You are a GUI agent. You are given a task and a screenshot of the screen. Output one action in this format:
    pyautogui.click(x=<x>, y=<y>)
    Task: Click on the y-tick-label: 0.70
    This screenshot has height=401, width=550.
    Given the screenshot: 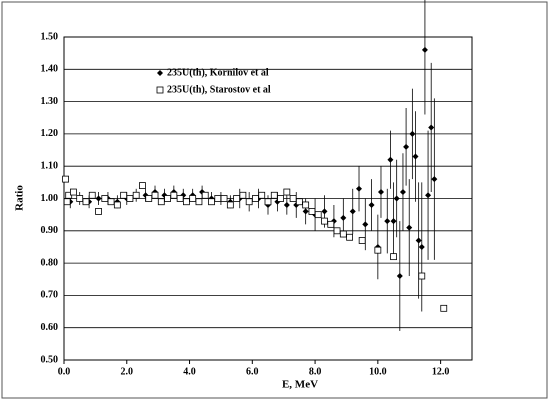 What is the action you would take?
    pyautogui.click(x=50, y=295)
    